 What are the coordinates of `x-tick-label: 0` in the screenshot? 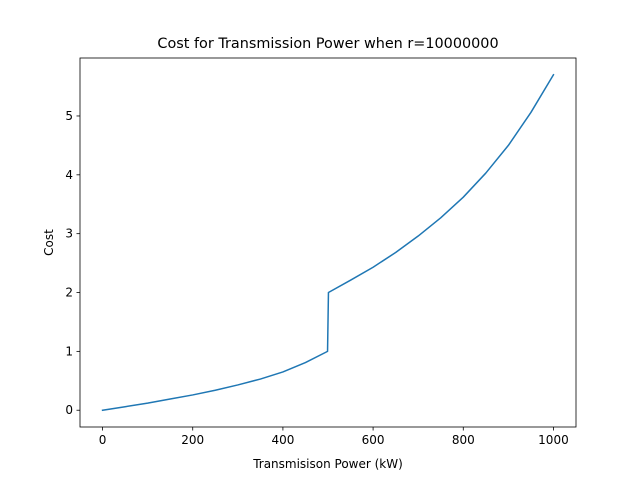 It's located at (103, 440).